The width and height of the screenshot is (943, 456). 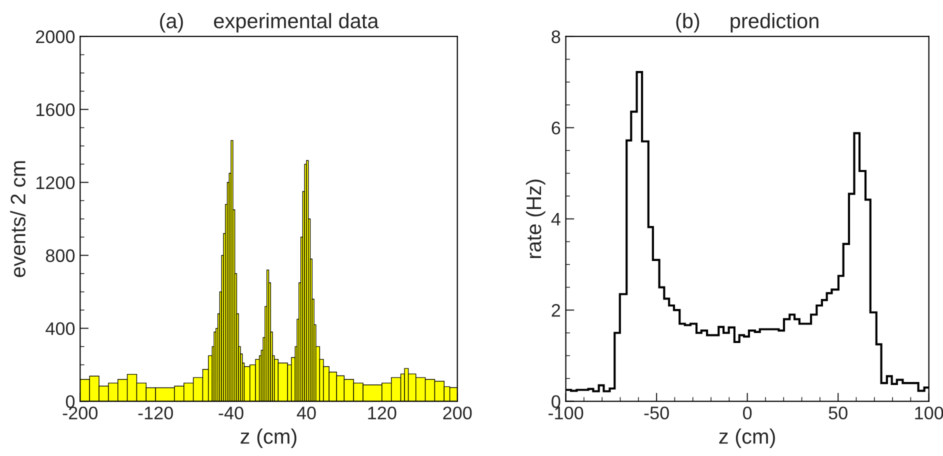 What do you see at coordinates (55, 183) in the screenshot?
I see `y-tick-label: 1200` at bounding box center [55, 183].